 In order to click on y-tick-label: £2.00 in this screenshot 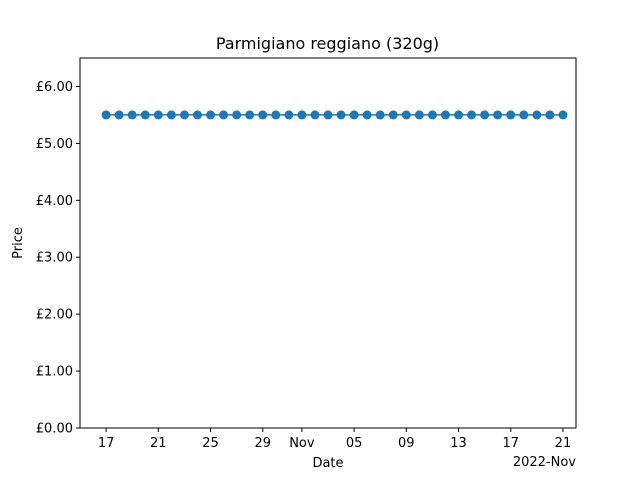, I will do `click(54, 315)`.